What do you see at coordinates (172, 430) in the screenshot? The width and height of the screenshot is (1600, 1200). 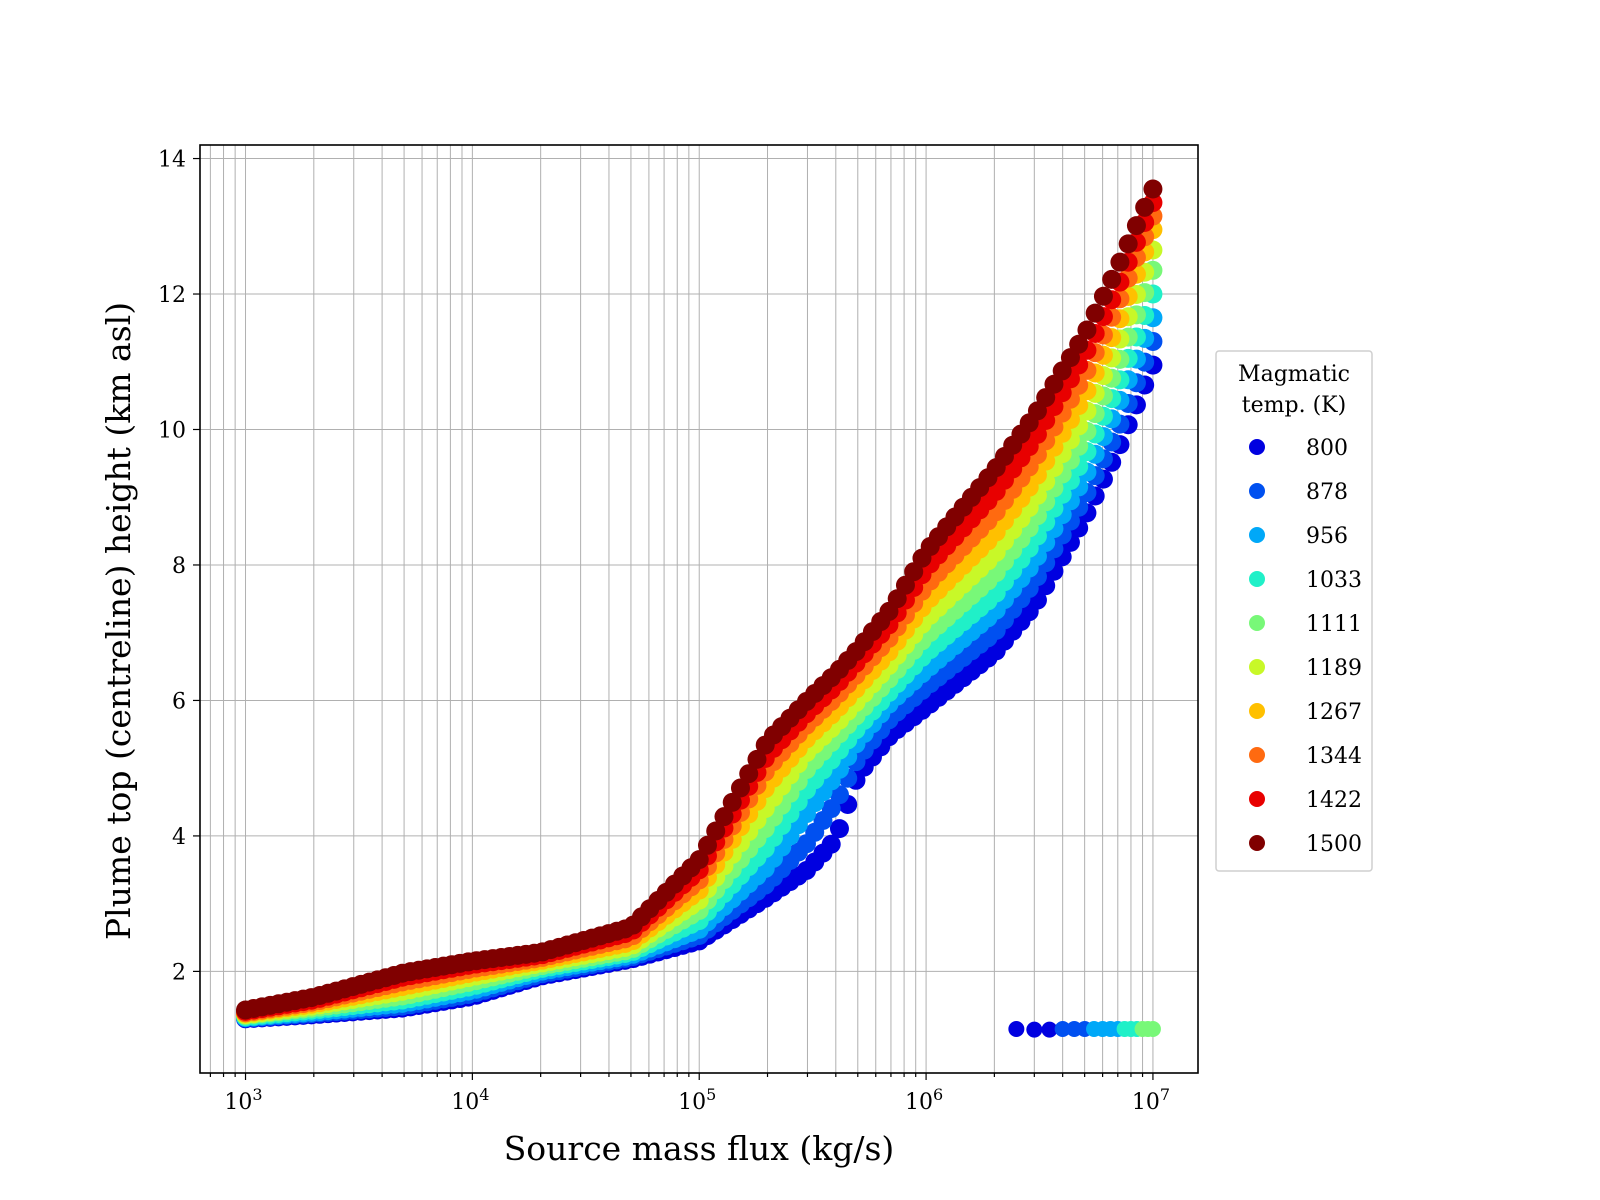 I see `y-tick-label: 10` at bounding box center [172, 430].